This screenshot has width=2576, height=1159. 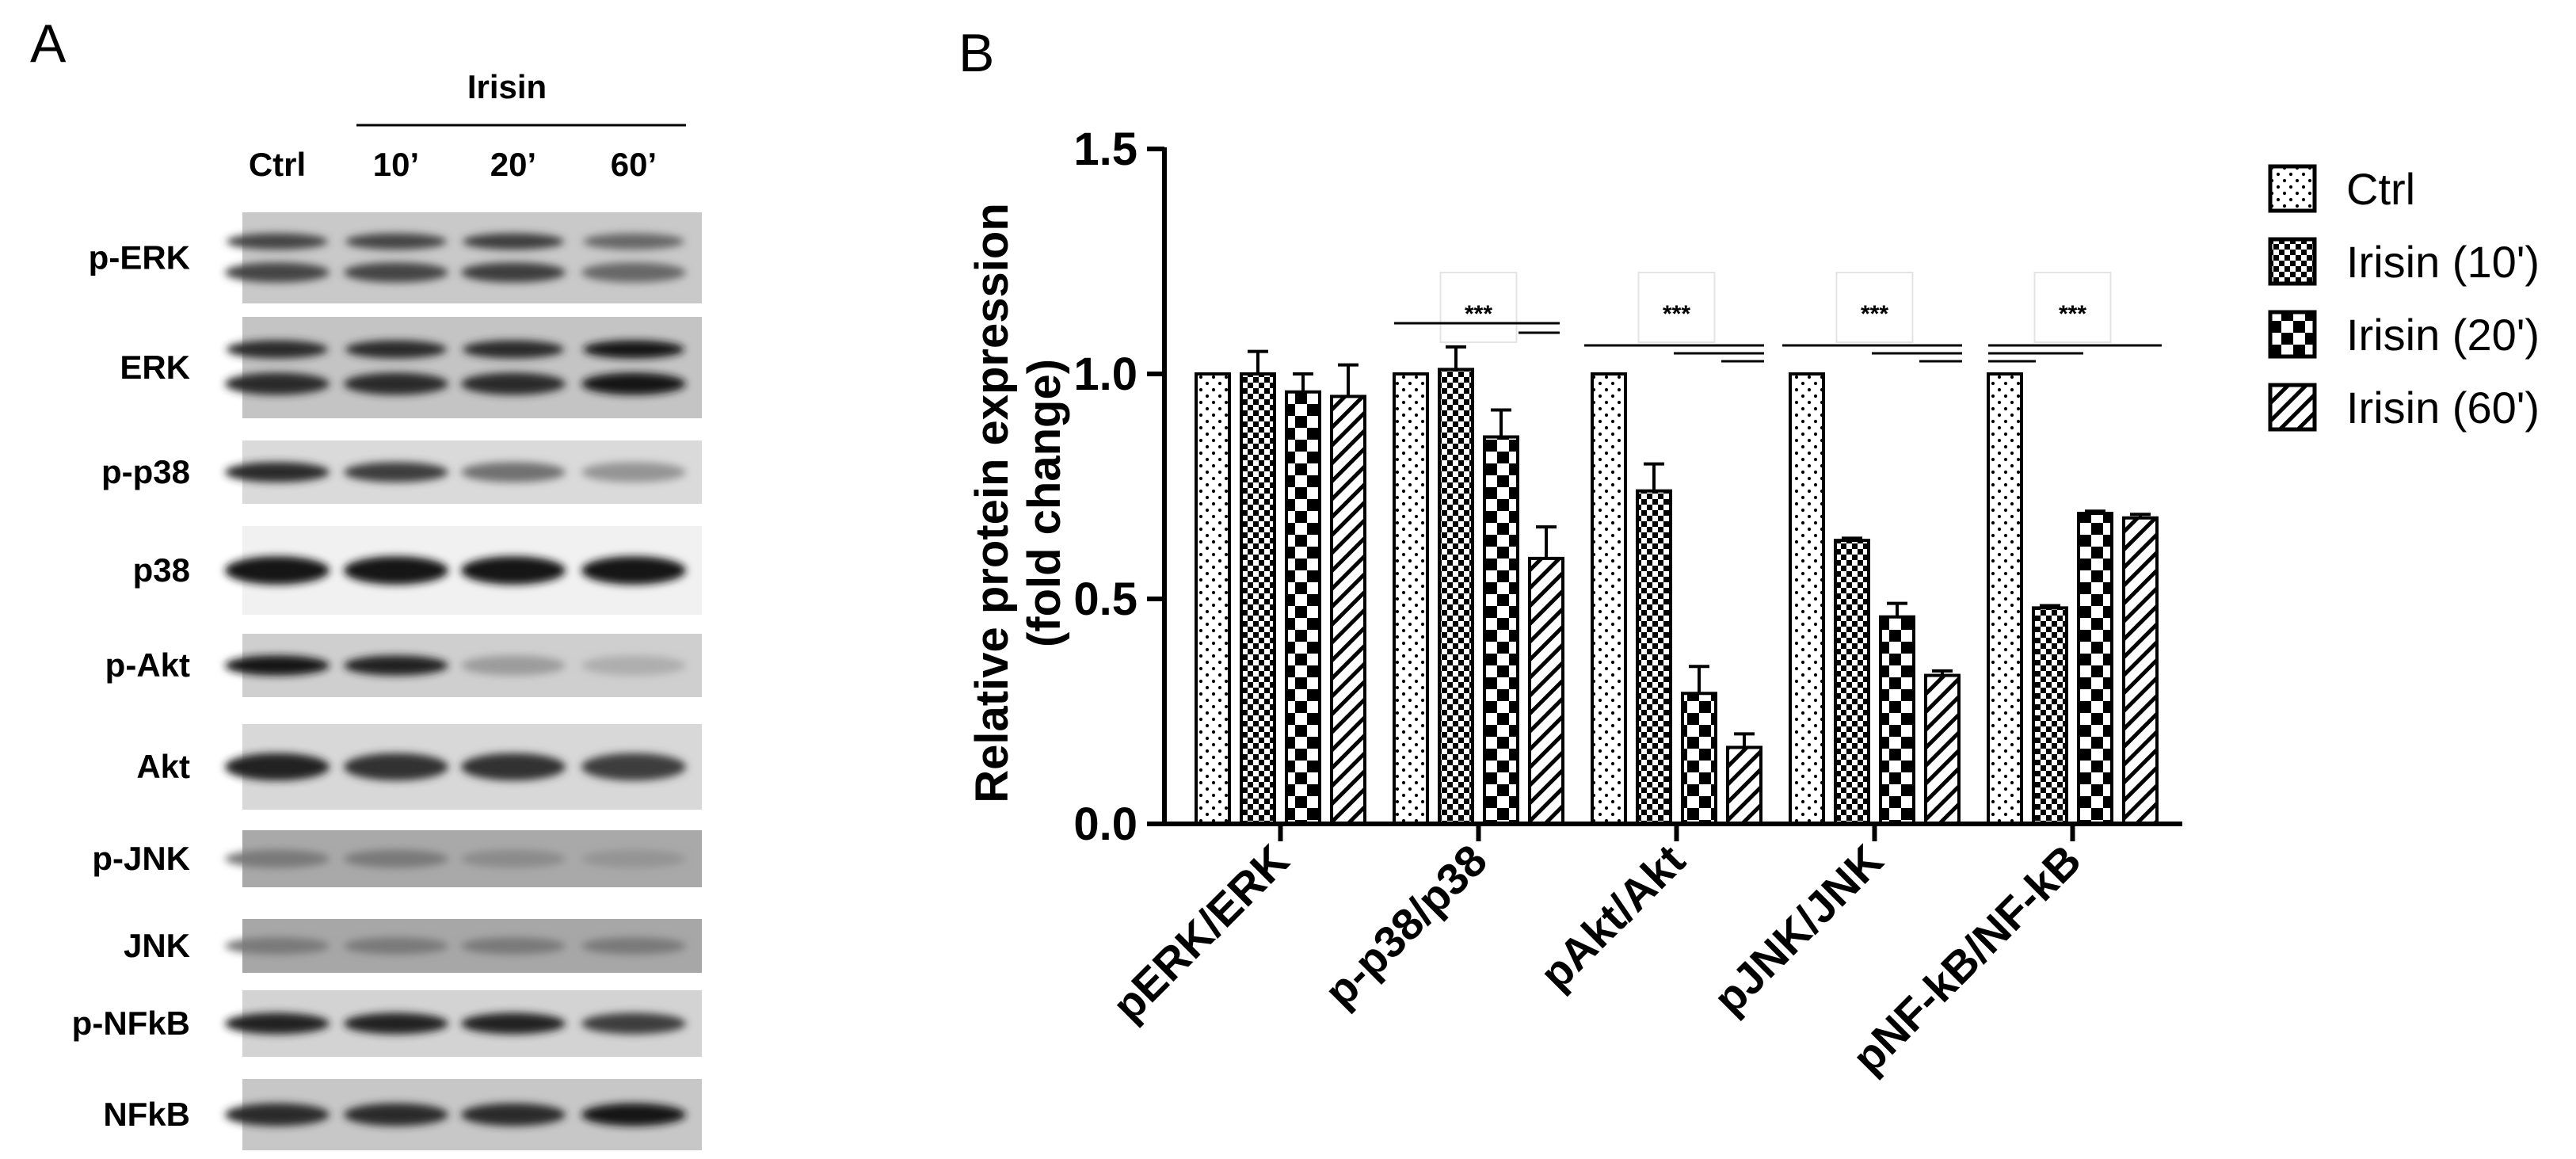 I want to click on blot-row: p-JNK, so click(x=397, y=859).